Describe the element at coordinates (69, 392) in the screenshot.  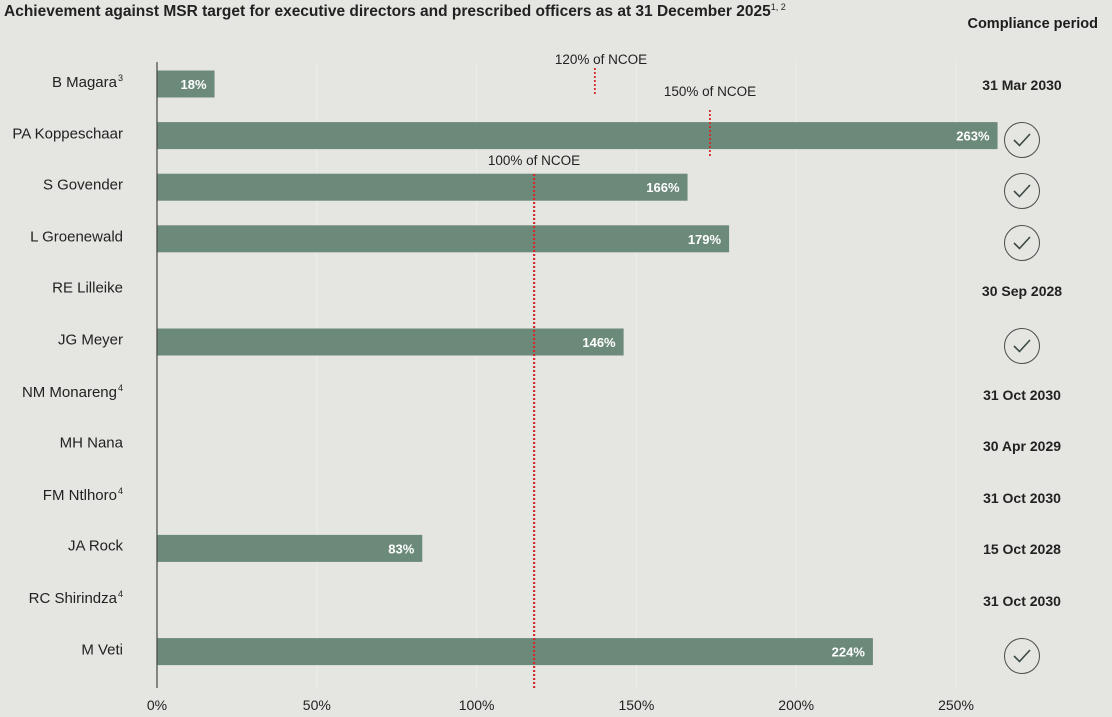
I see `category-name: NM Monareng` at that location.